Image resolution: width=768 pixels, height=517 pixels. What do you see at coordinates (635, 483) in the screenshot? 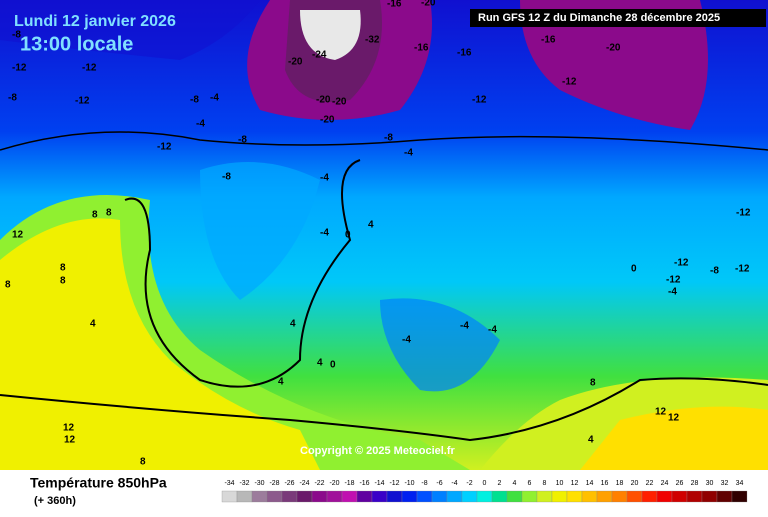
I see `scale-label: 20` at bounding box center [635, 483].